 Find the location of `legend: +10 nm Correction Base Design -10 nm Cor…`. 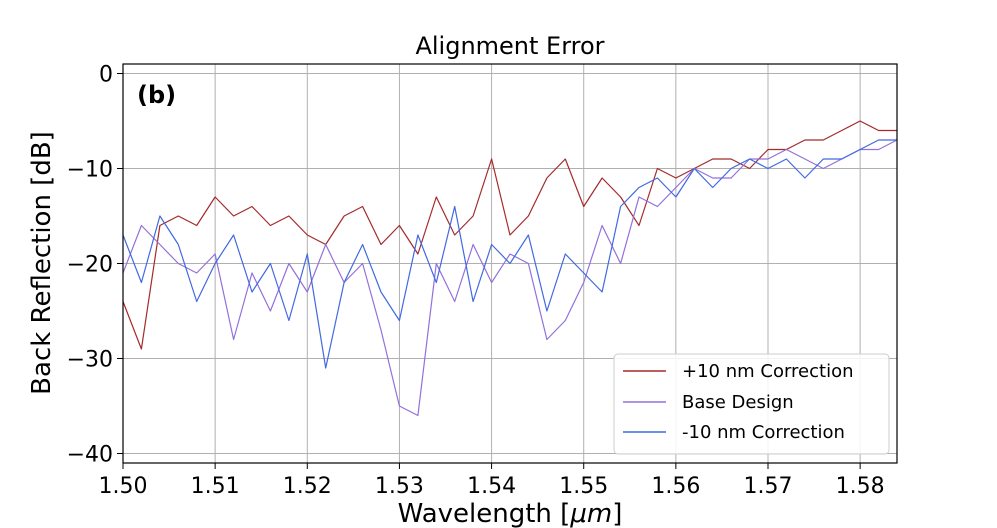

legend: +10 nm Correction Base Design -10 nm Cor… is located at coordinates (751, 404).